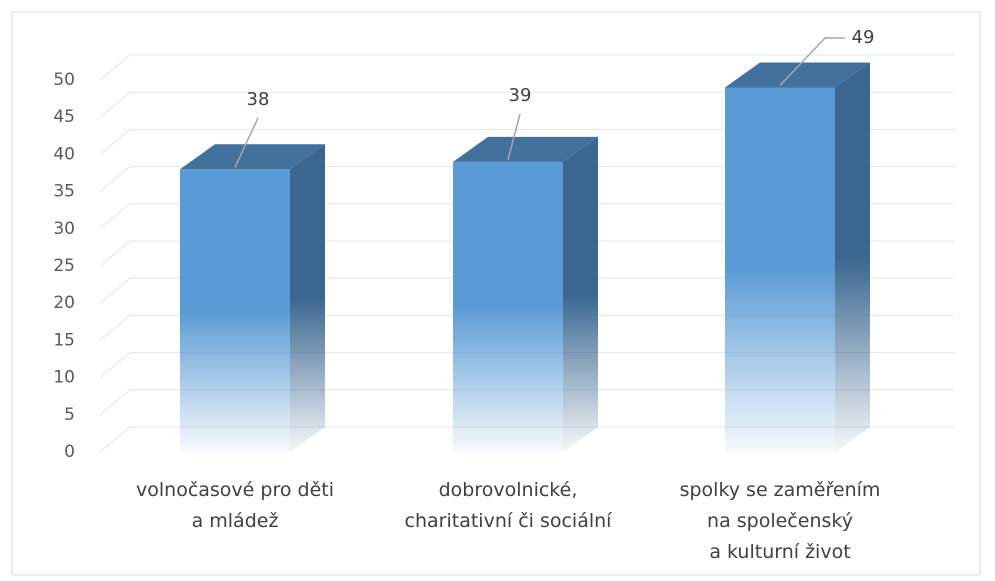 The height and width of the screenshot is (581, 995). I want to click on y-tick-label: 20, so click(64, 303).